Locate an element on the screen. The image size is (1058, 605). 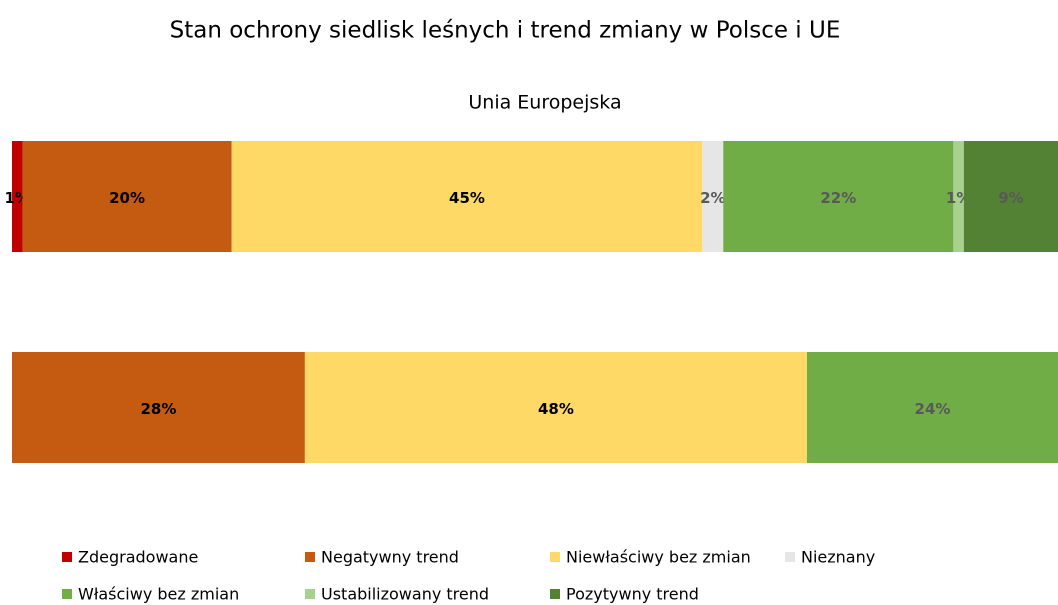
value-label: 22% is located at coordinates (838, 198).